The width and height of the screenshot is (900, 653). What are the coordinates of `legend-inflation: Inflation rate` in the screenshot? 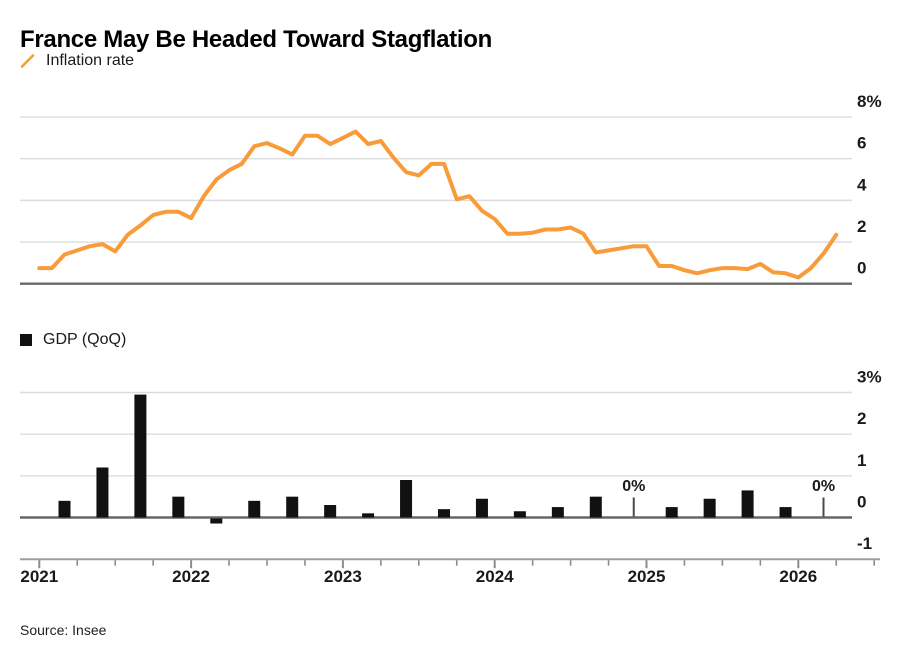 It's located at (77, 61).